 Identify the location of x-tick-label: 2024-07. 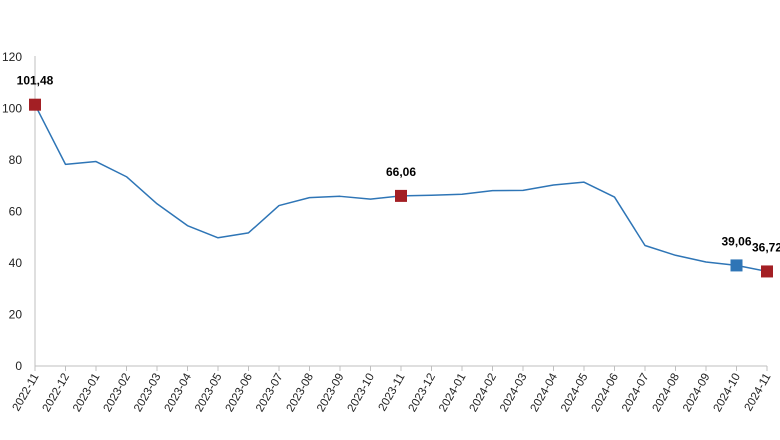
(636, 393).